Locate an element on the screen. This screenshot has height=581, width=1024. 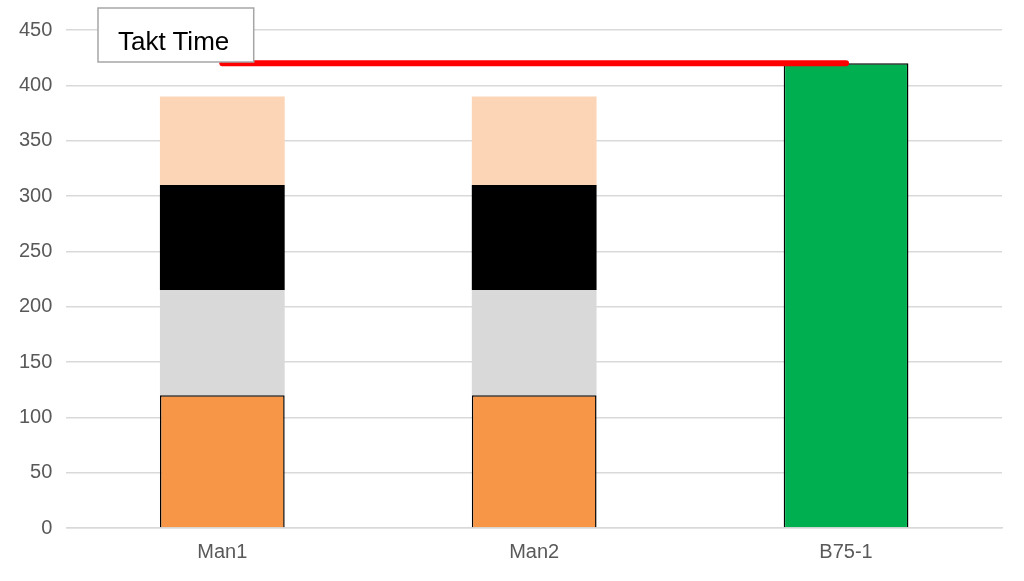
x-tick-label: B75-1 is located at coordinates (846, 550).